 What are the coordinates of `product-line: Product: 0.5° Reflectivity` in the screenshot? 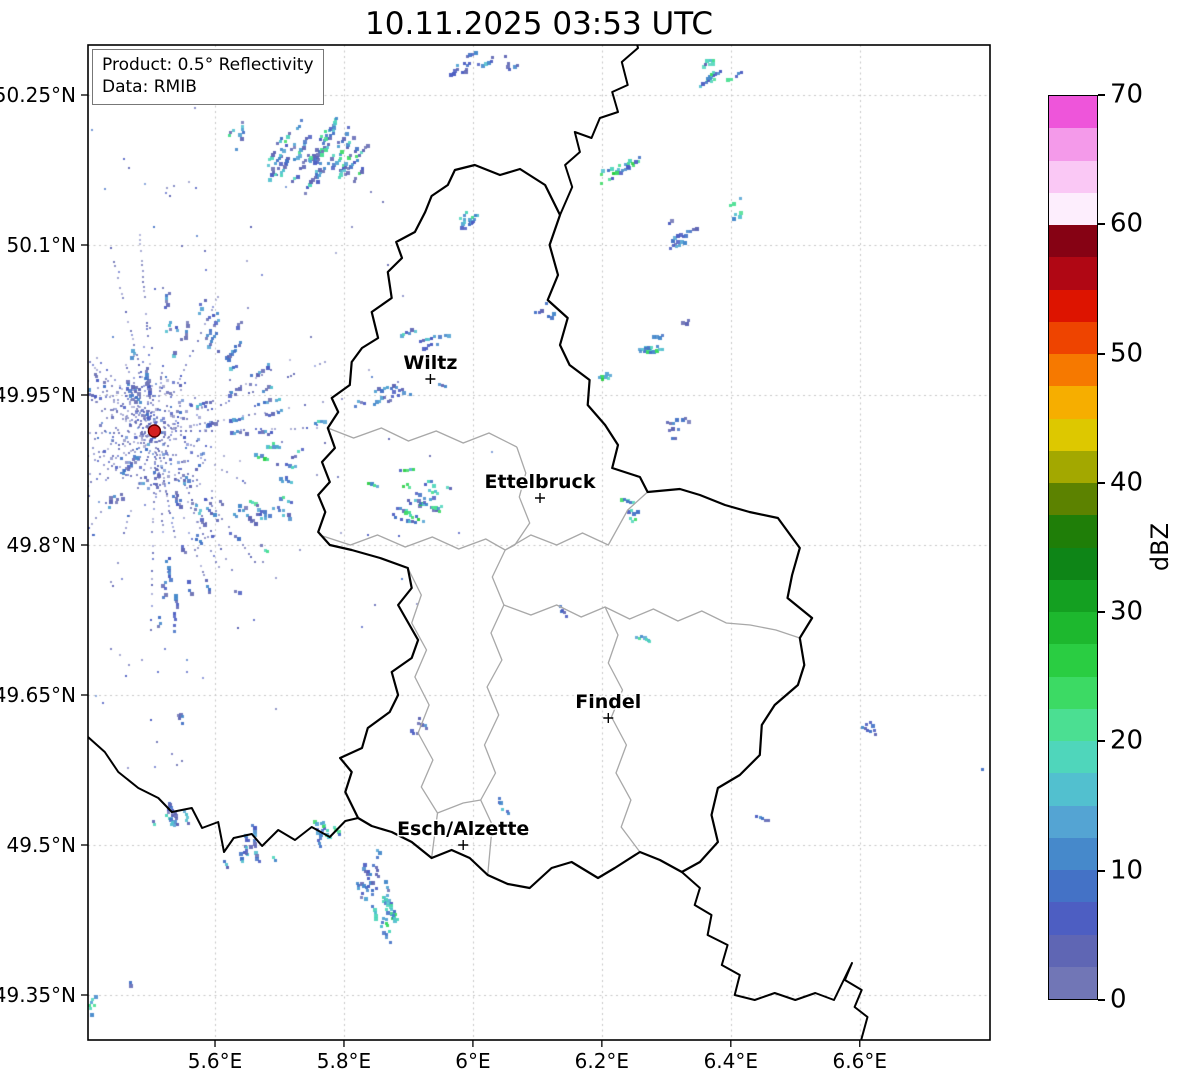 It's located at (208, 65).